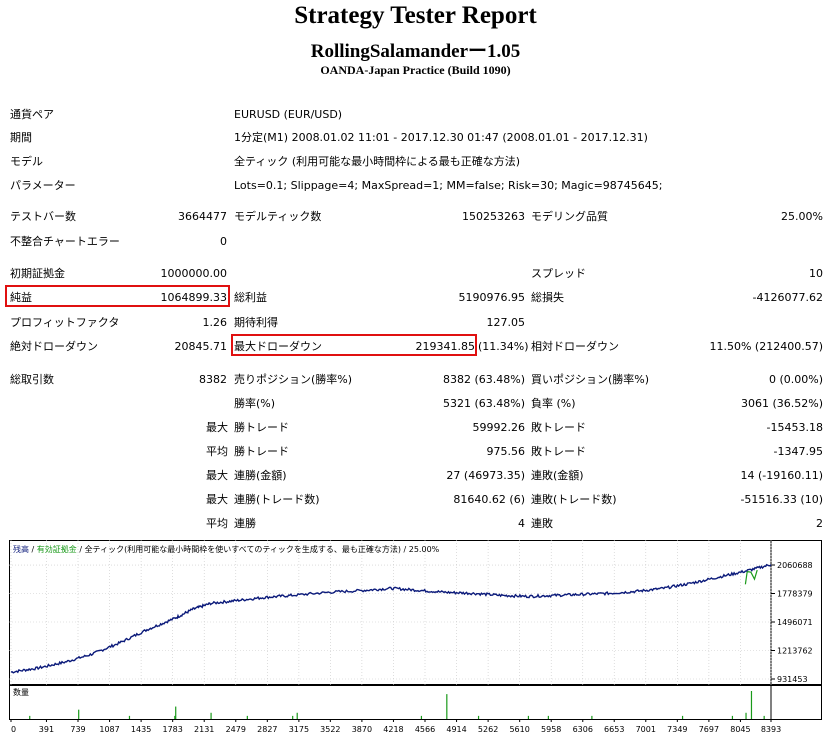 This screenshot has width=831, height=735. Describe the element at coordinates (816, 273) in the screenshot. I see `spread-value: 10` at that location.